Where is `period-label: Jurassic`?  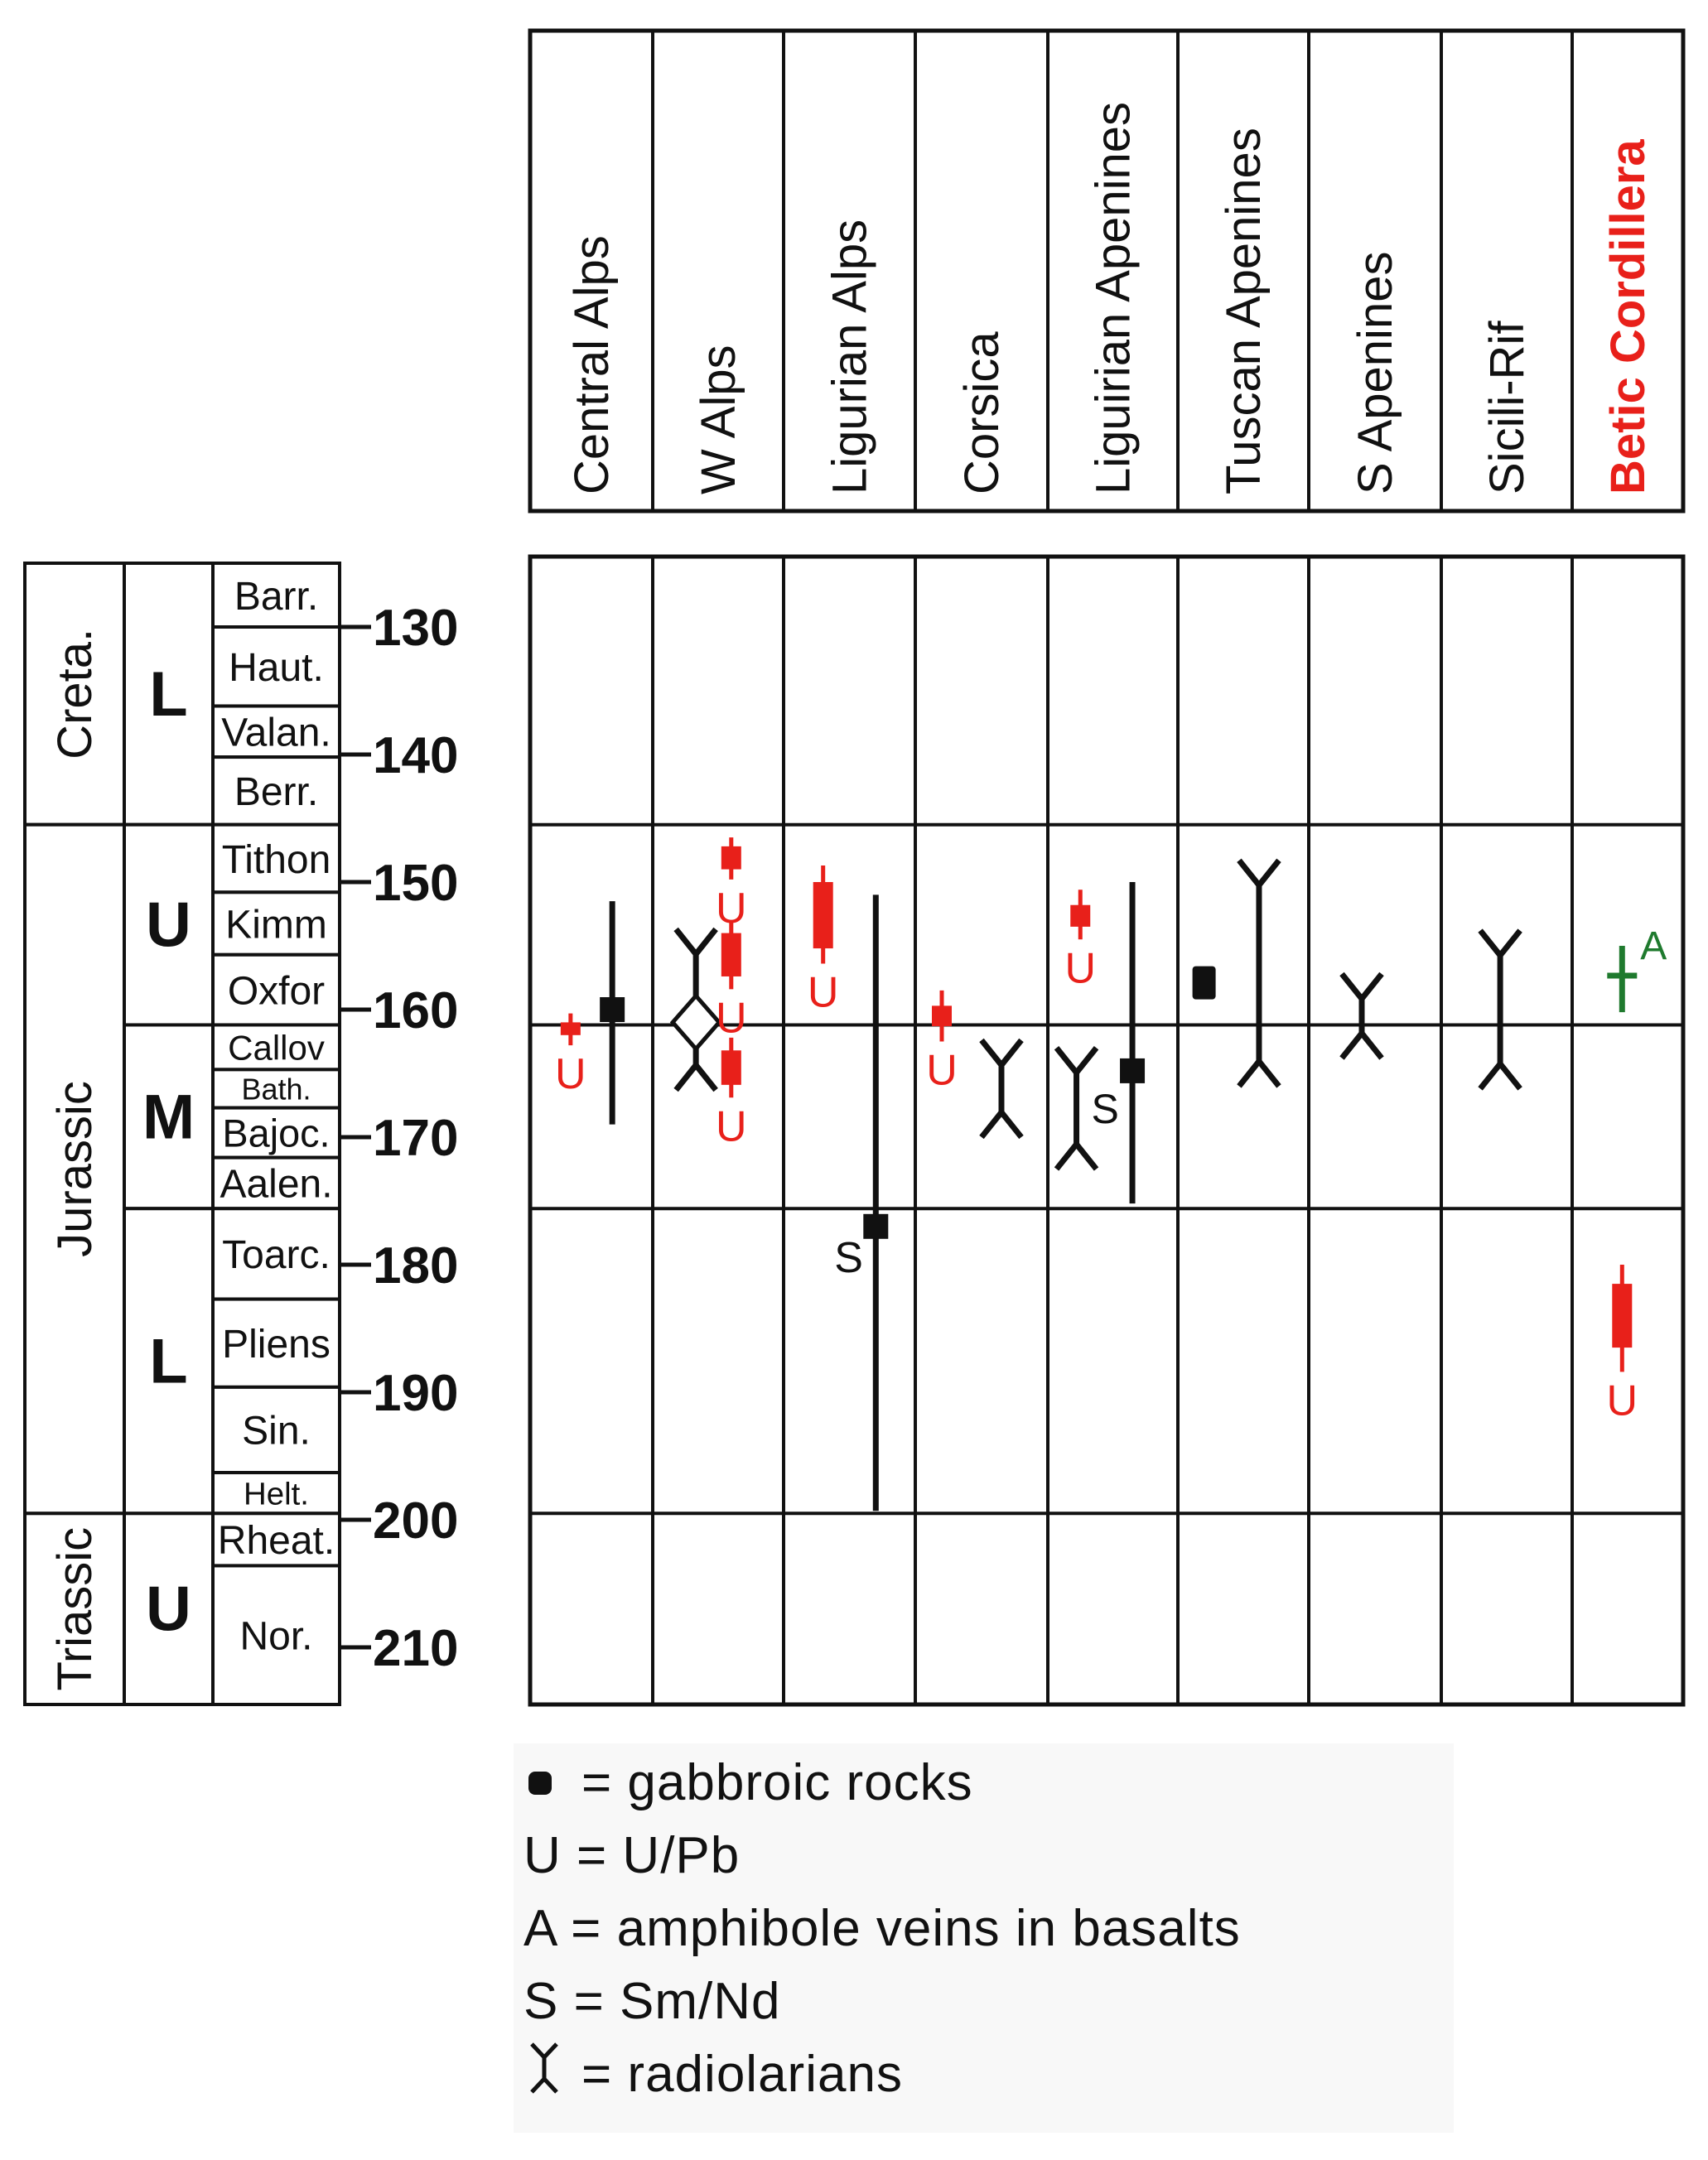
period-label: Jurassic is located at coordinates (75, 1169).